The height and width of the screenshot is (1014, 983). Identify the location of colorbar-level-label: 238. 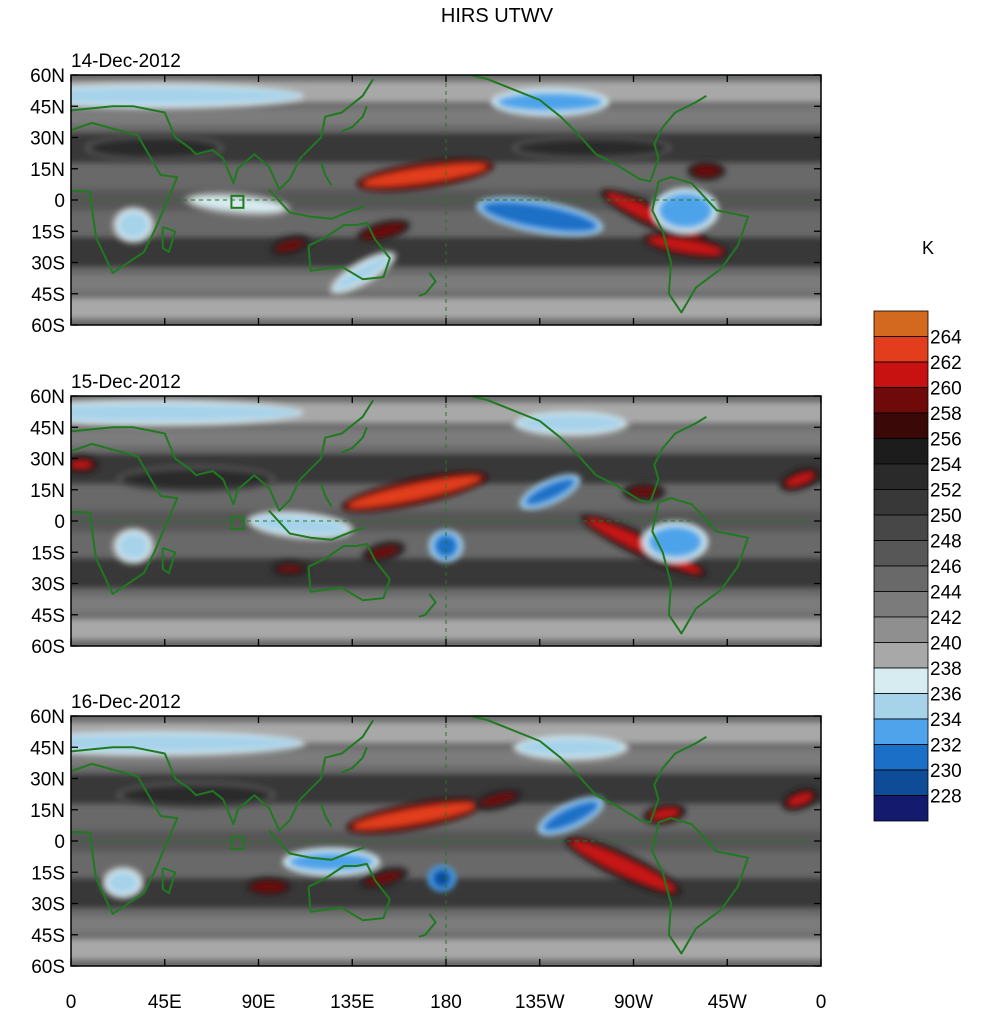
(946, 669).